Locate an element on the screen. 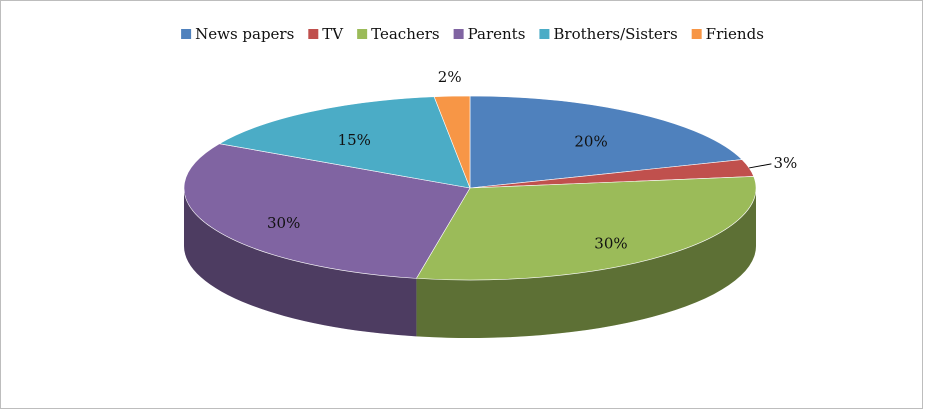 This screenshot has height=410, width=925. pie-side-shade is located at coordinates (586, 263).